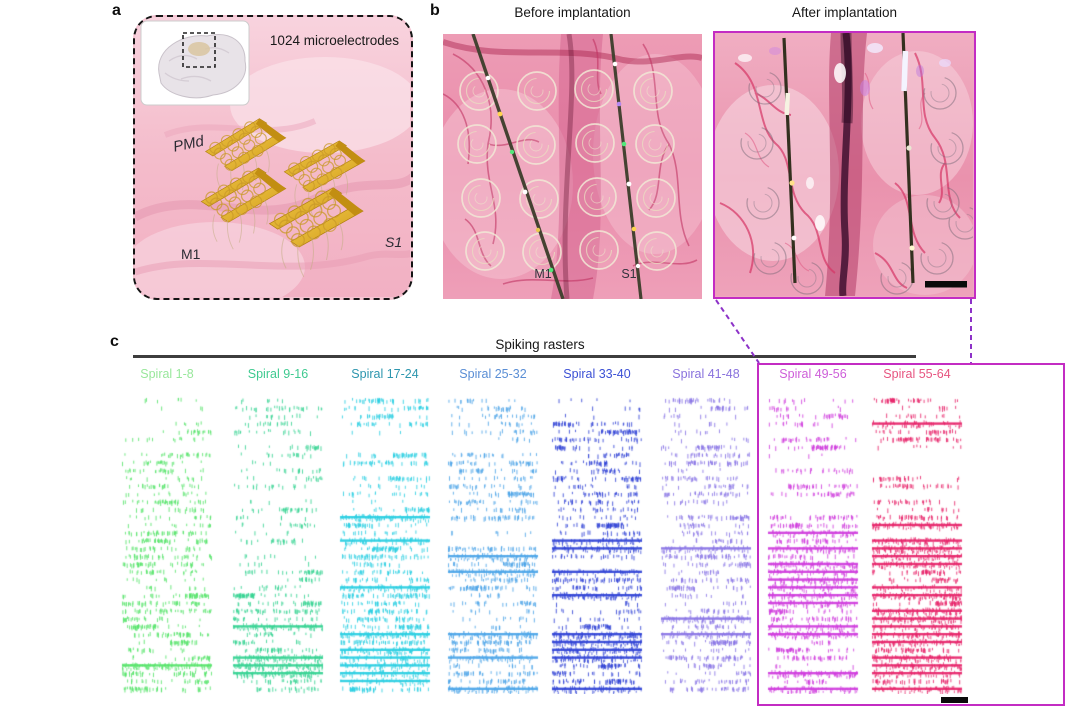 This screenshot has height=713, width=1080. Describe the element at coordinates (917, 374) in the screenshot. I see `spiral-column-label: Spiral 55-64` at that location.